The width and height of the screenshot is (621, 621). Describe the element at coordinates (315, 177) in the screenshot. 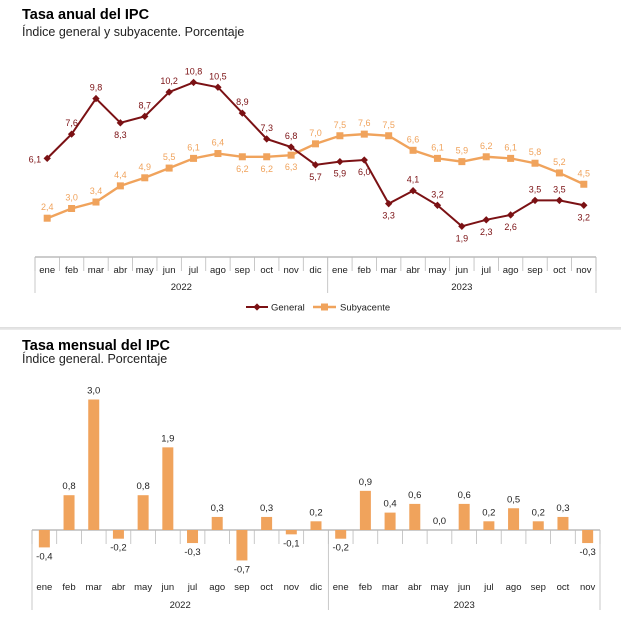

I see `data-label-general: 5,7` at that location.